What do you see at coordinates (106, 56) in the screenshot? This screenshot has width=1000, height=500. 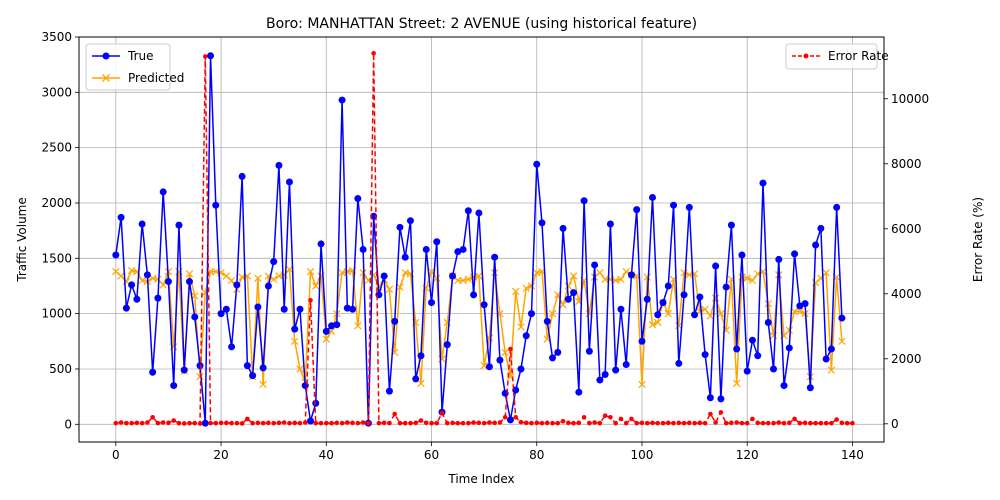 I see `legend-true-marker` at bounding box center [106, 56].